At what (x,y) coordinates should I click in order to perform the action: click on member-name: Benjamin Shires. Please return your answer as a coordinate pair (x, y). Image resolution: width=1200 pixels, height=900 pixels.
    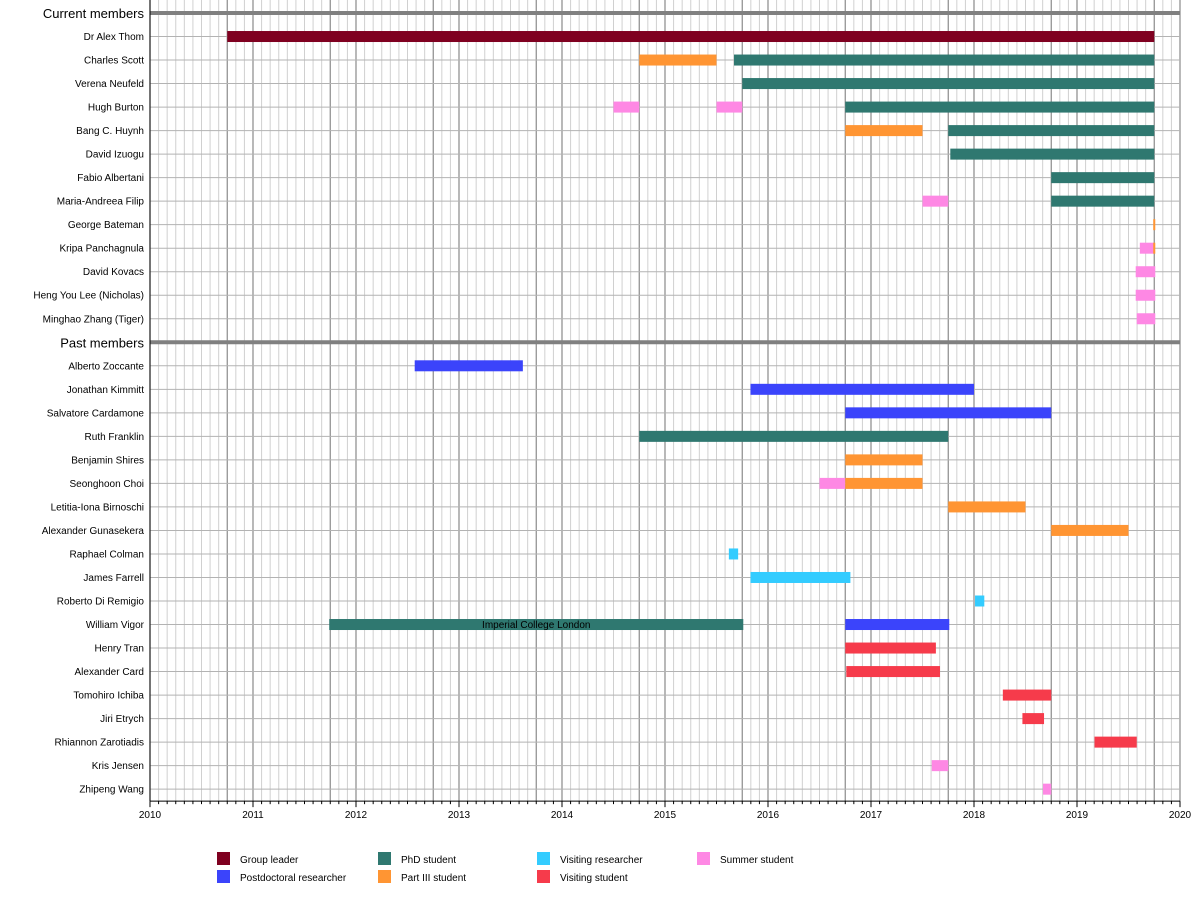
    Looking at the image, I should click on (107, 460).